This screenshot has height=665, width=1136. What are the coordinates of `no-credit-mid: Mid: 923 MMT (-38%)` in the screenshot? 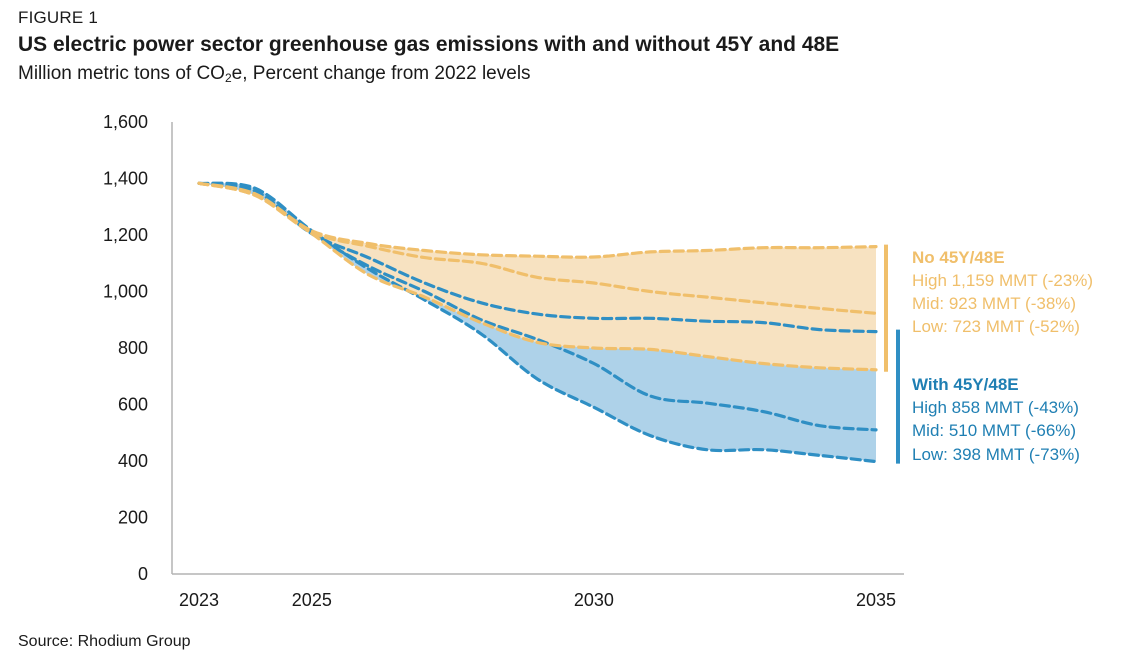 It's located at (994, 303).